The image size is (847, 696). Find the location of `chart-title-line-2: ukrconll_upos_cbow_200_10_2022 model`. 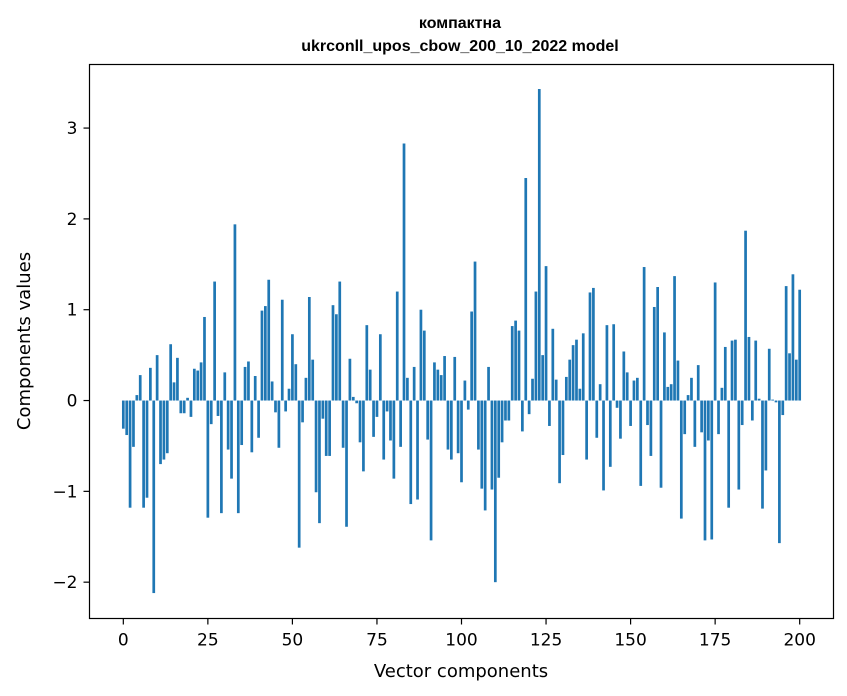

chart-title-line-2: ukrconll_upos_cbow_200_10_2022 model is located at coordinates (459, 46).